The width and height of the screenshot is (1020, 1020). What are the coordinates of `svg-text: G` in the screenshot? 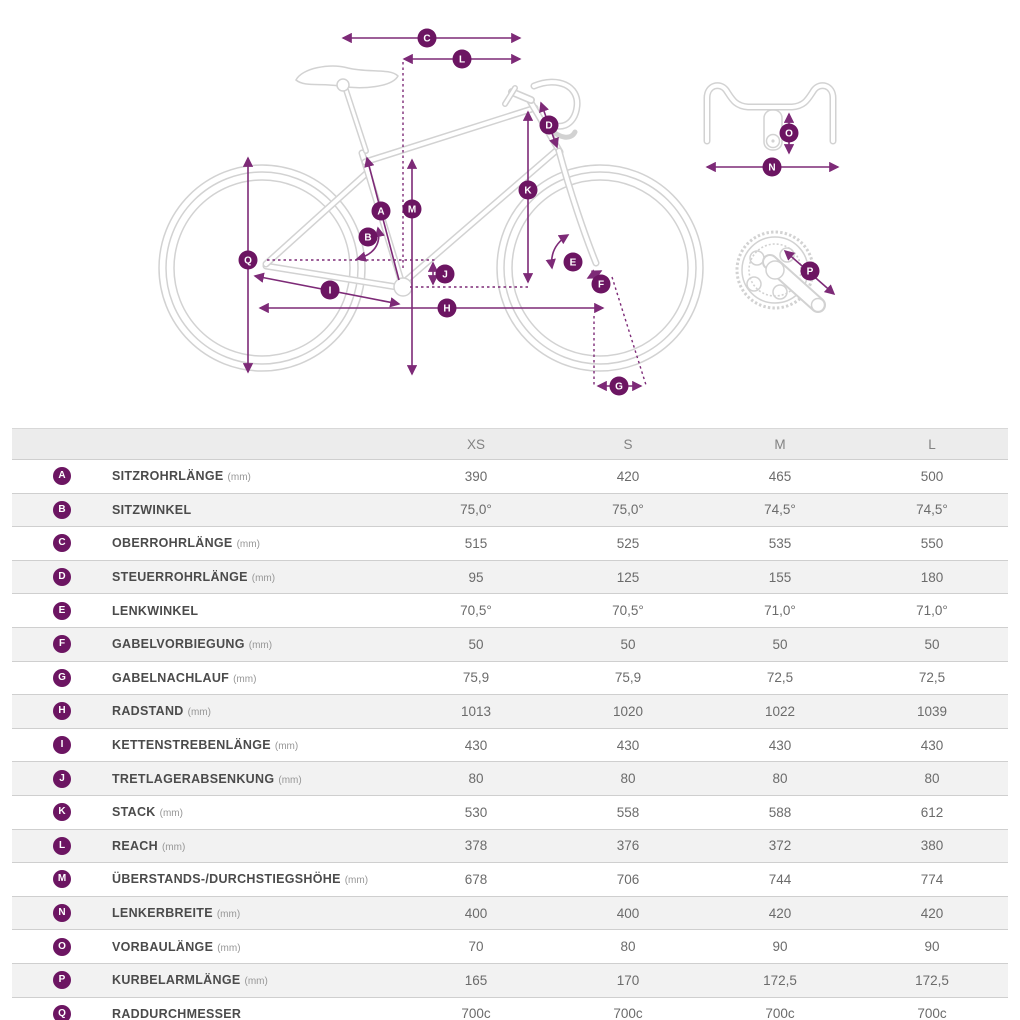 It's located at (619, 387).